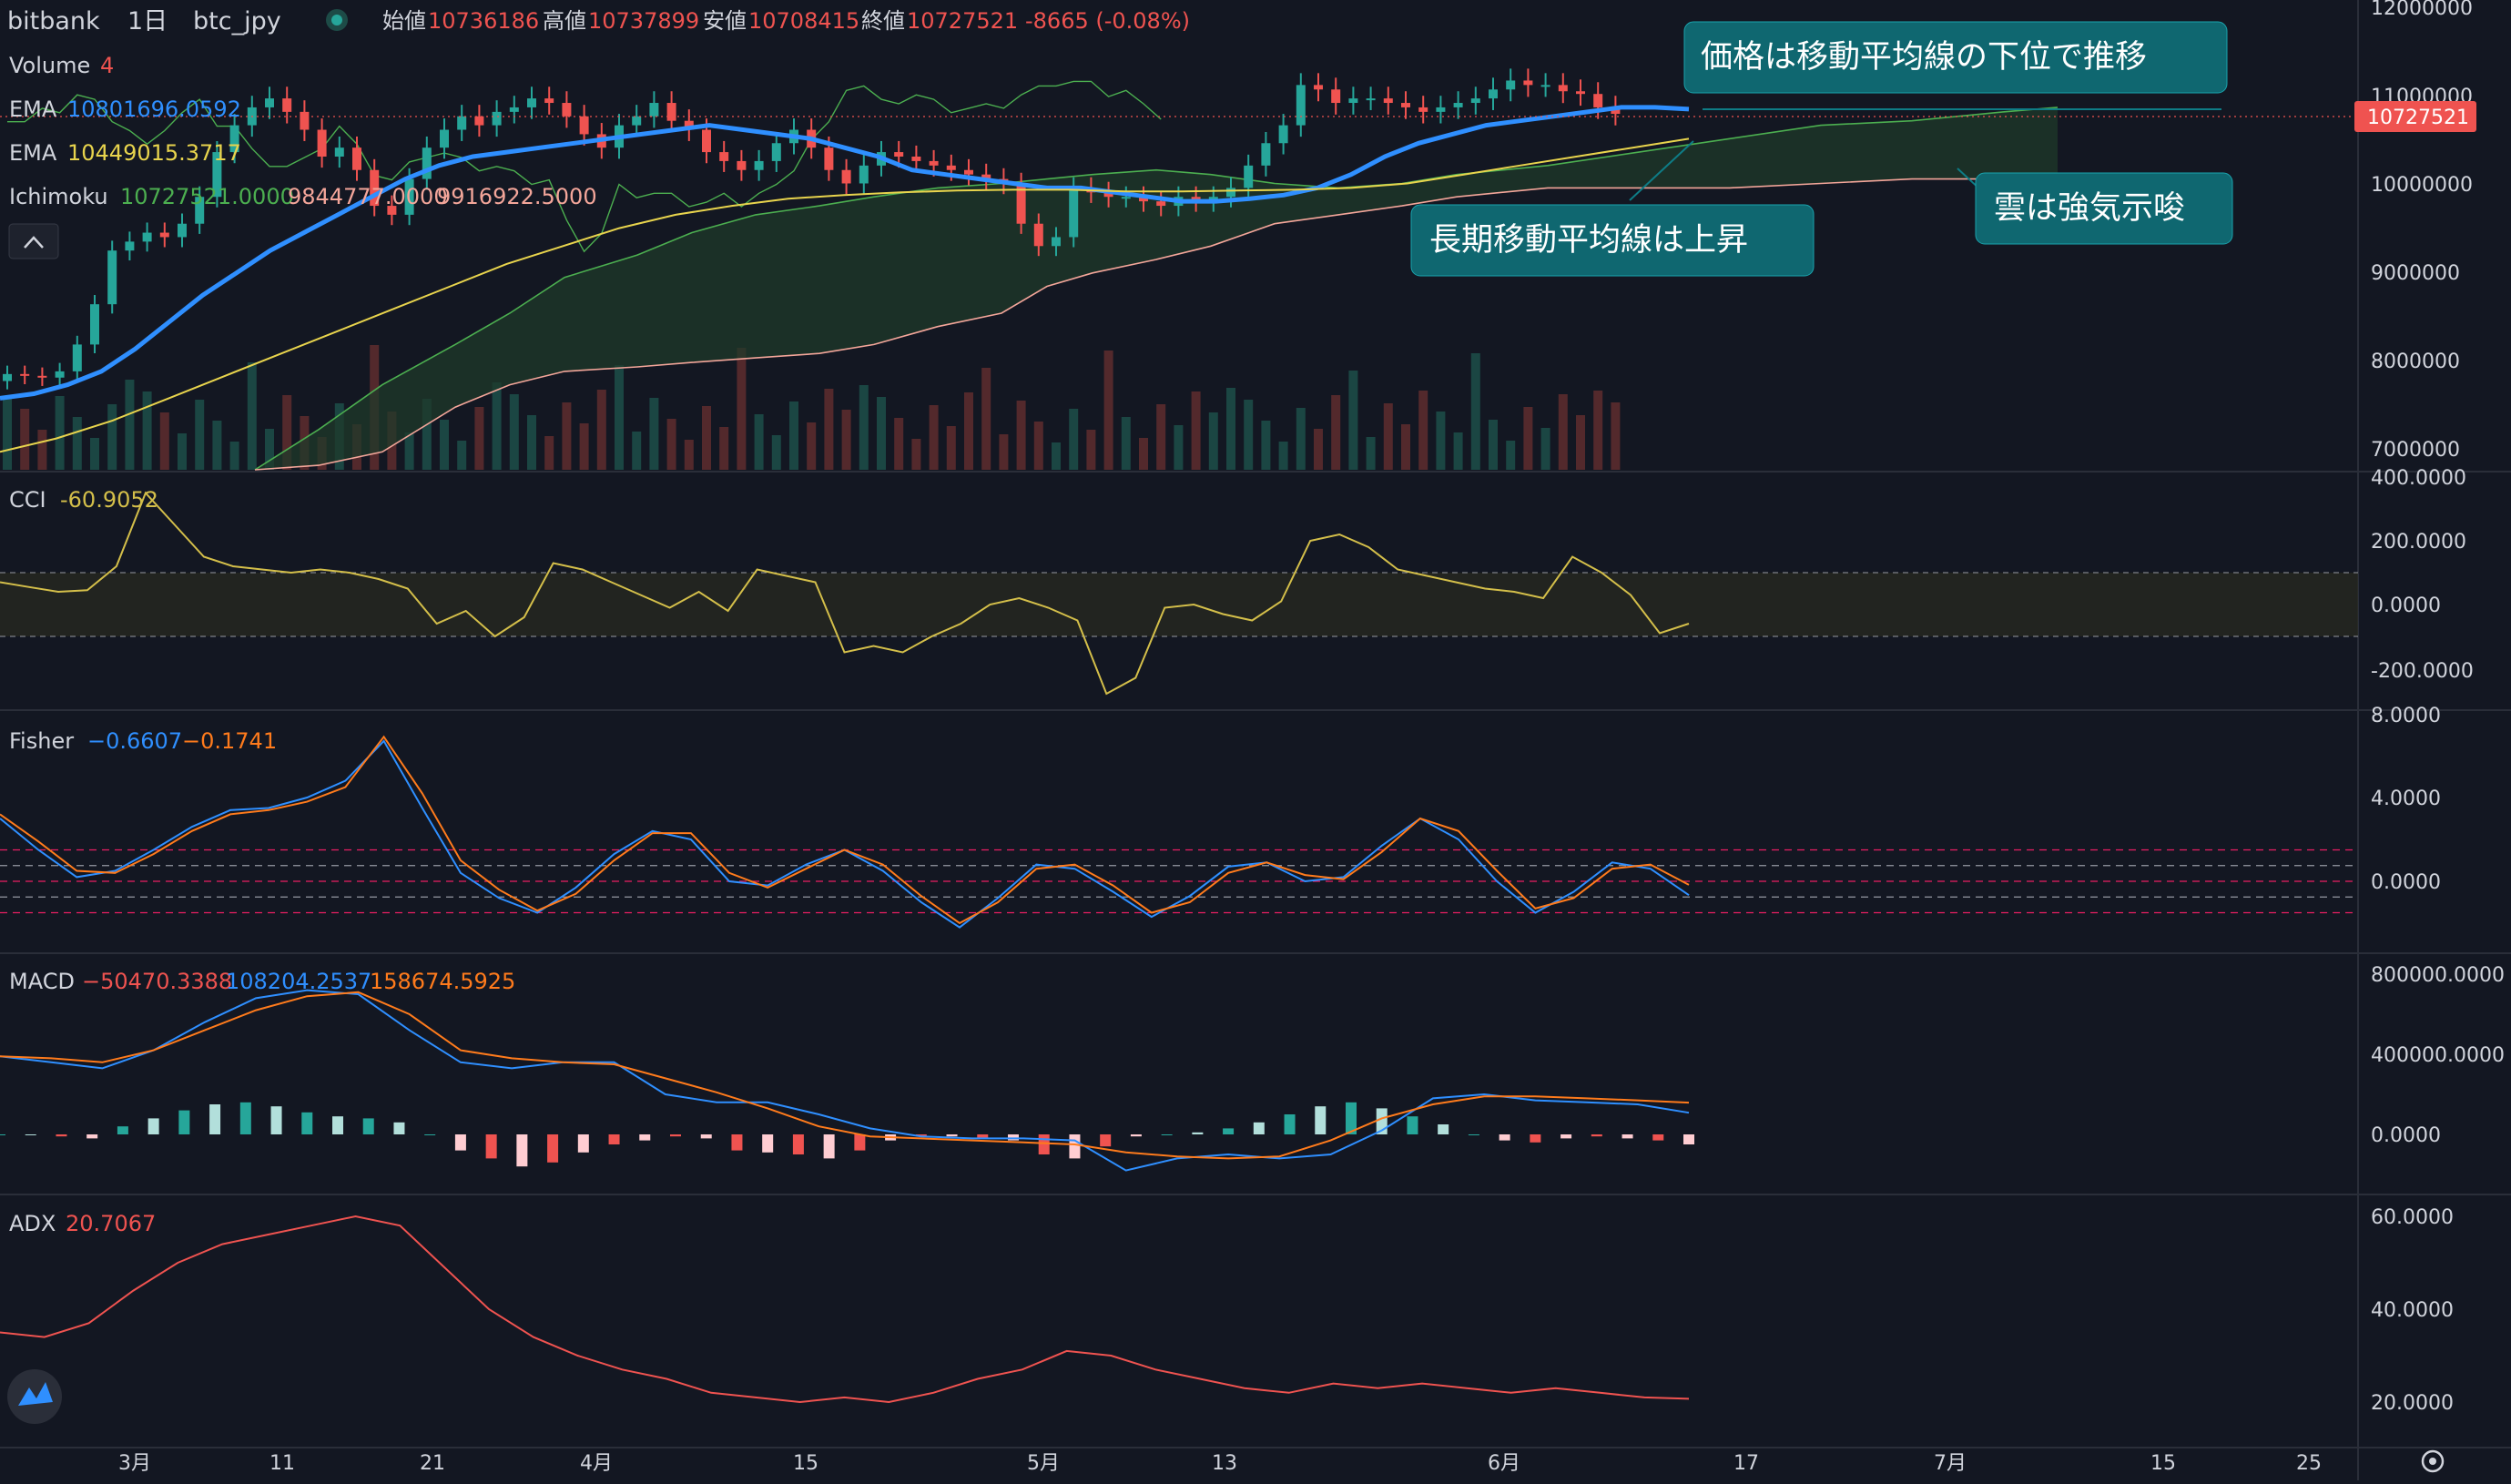 This screenshot has width=2511, height=1484. What do you see at coordinates (147, 21) in the screenshot?
I see `interval-label: 1日` at bounding box center [147, 21].